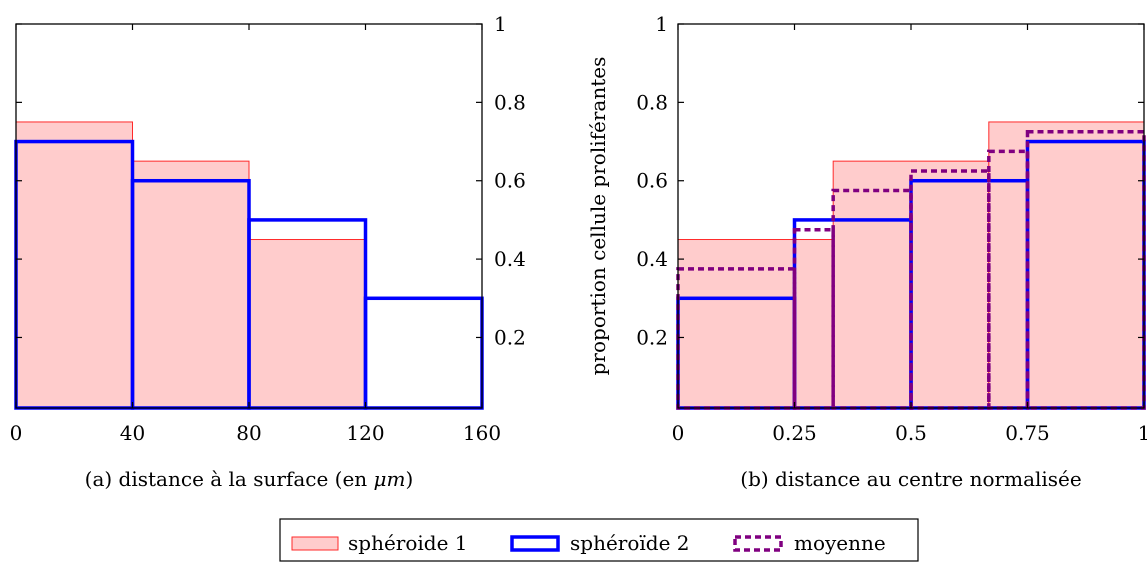 The height and width of the screenshot is (562, 1147). What do you see at coordinates (678, 433) in the screenshot?
I see `panel-b-xtick-label: 0` at bounding box center [678, 433].